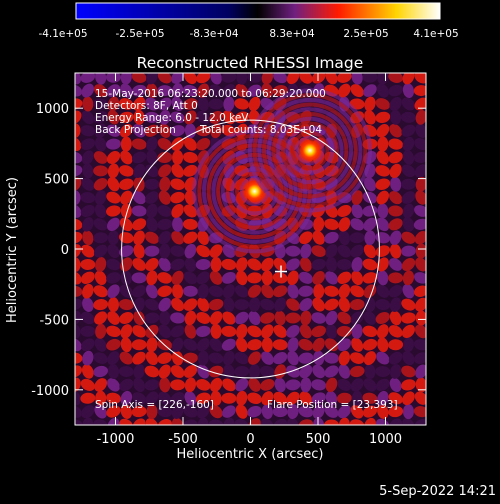  Describe the element at coordinates (50, 391) in the screenshot. I see `y-tick-label: -1000` at that location.